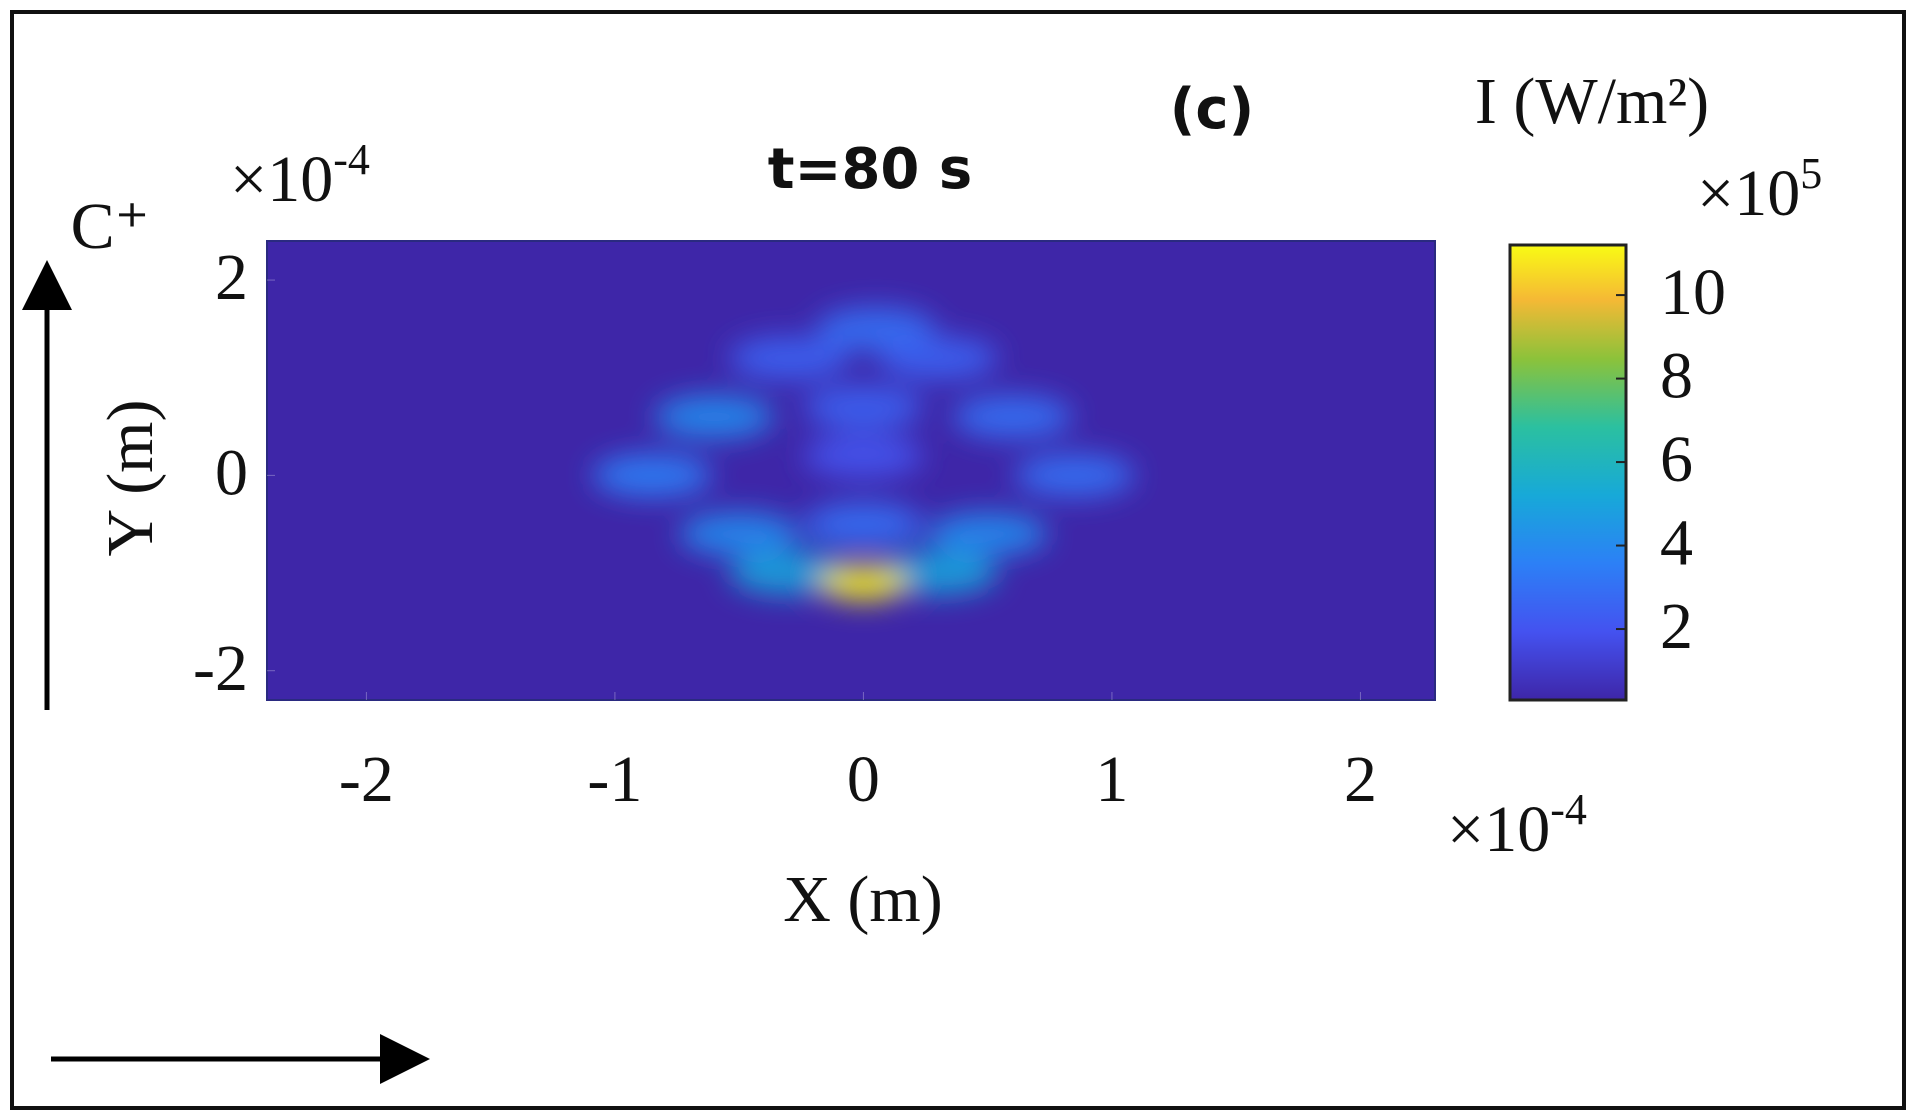 This screenshot has width=1919, height=1113. Describe the element at coordinates (231, 277) in the screenshot. I see `y-tick-label: 2` at that location.